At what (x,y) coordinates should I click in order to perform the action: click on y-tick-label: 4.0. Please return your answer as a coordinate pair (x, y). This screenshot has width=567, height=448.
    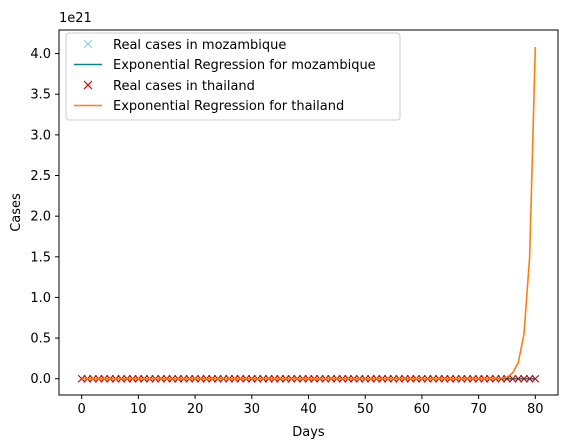
    Looking at the image, I should click on (40, 54).